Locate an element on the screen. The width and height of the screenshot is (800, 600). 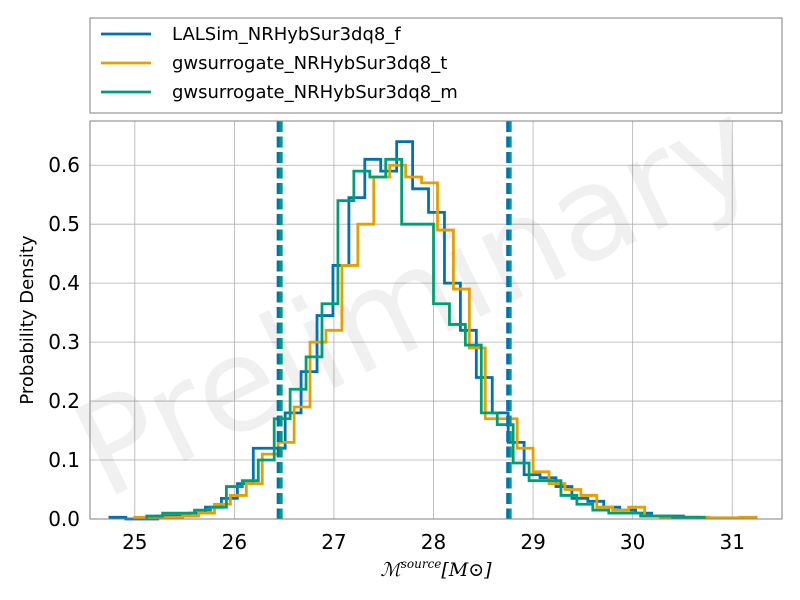
y-tick-label: 0.6 is located at coordinates (64, 165).